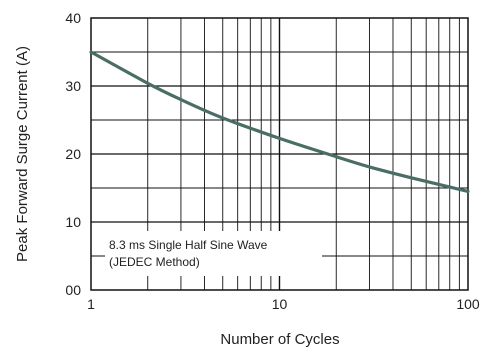 The height and width of the screenshot is (352, 491). I want to click on x-axis-title: Number of Cycles, so click(279, 339).